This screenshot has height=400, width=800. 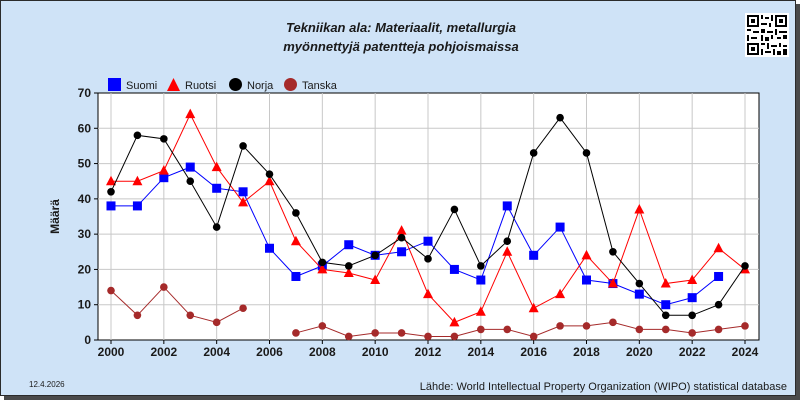 What do you see at coordinates (85, 234) in the screenshot?
I see `y-tick-label: 30` at bounding box center [85, 234].